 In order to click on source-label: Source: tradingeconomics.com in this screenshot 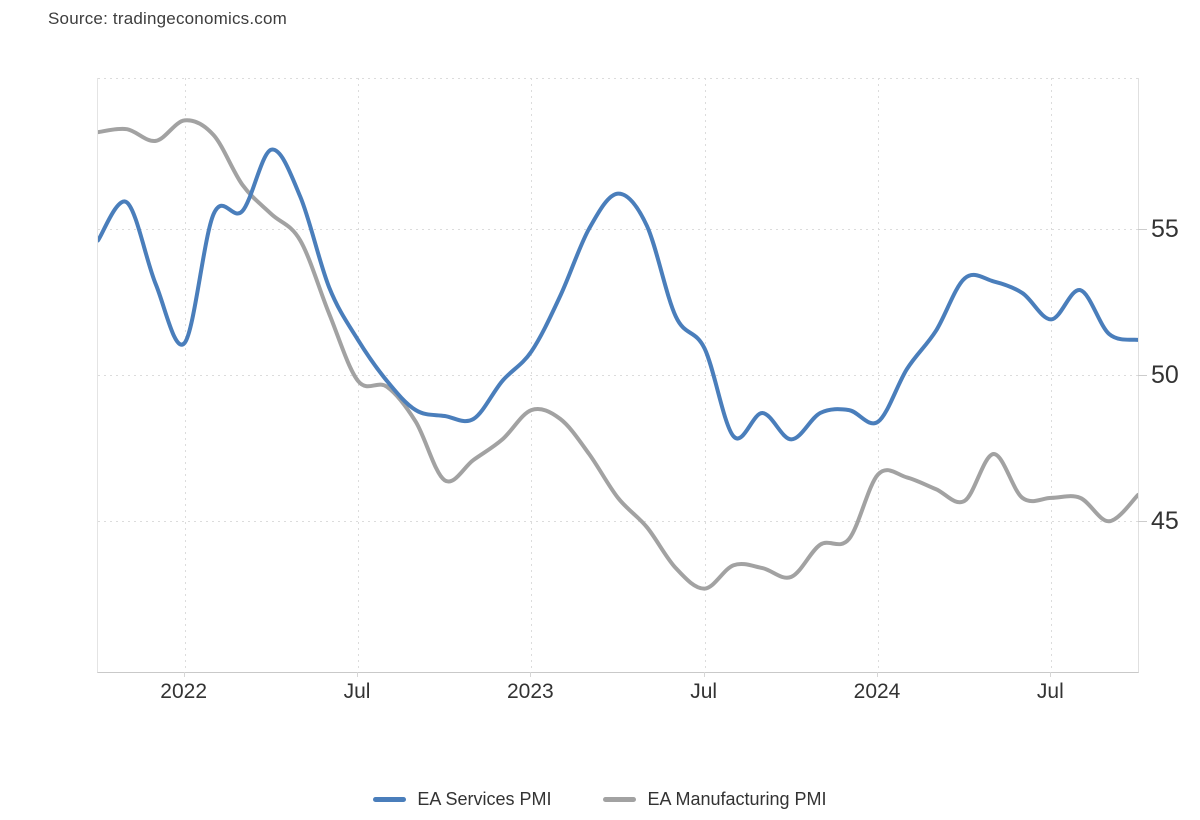, I will do `click(167, 18)`.